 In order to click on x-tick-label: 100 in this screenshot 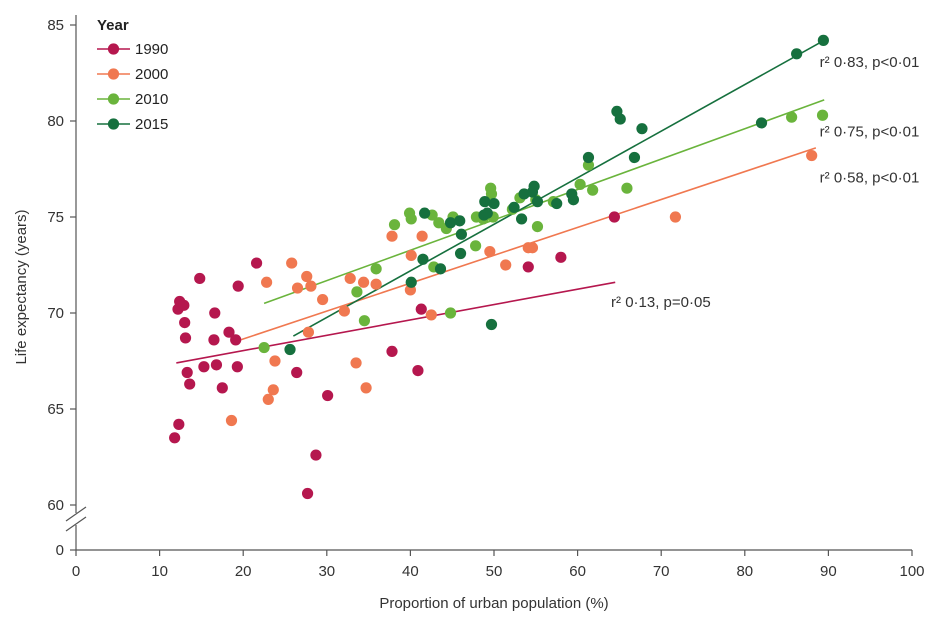, I will do `click(911, 571)`.